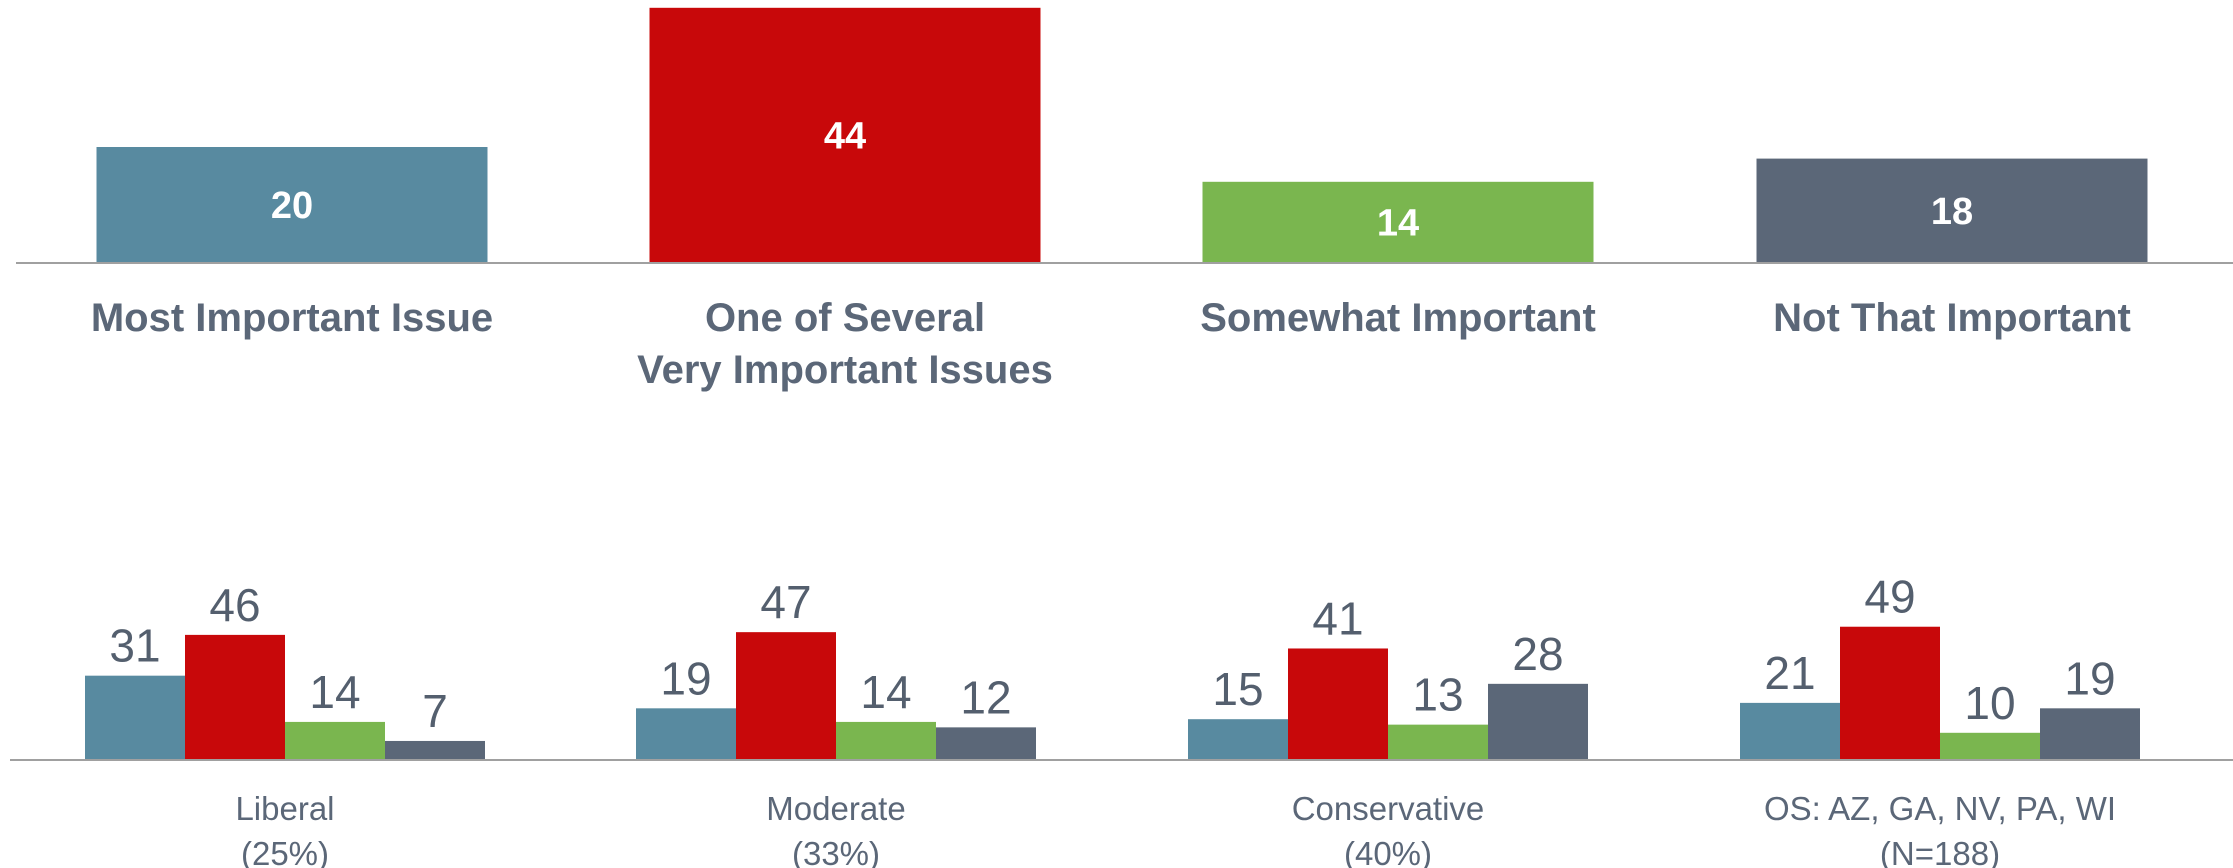 The image size is (2233, 868). Describe the element at coordinates (1398, 318) in the screenshot. I see `category-label-somewhat-important: Somewhat Important` at that location.